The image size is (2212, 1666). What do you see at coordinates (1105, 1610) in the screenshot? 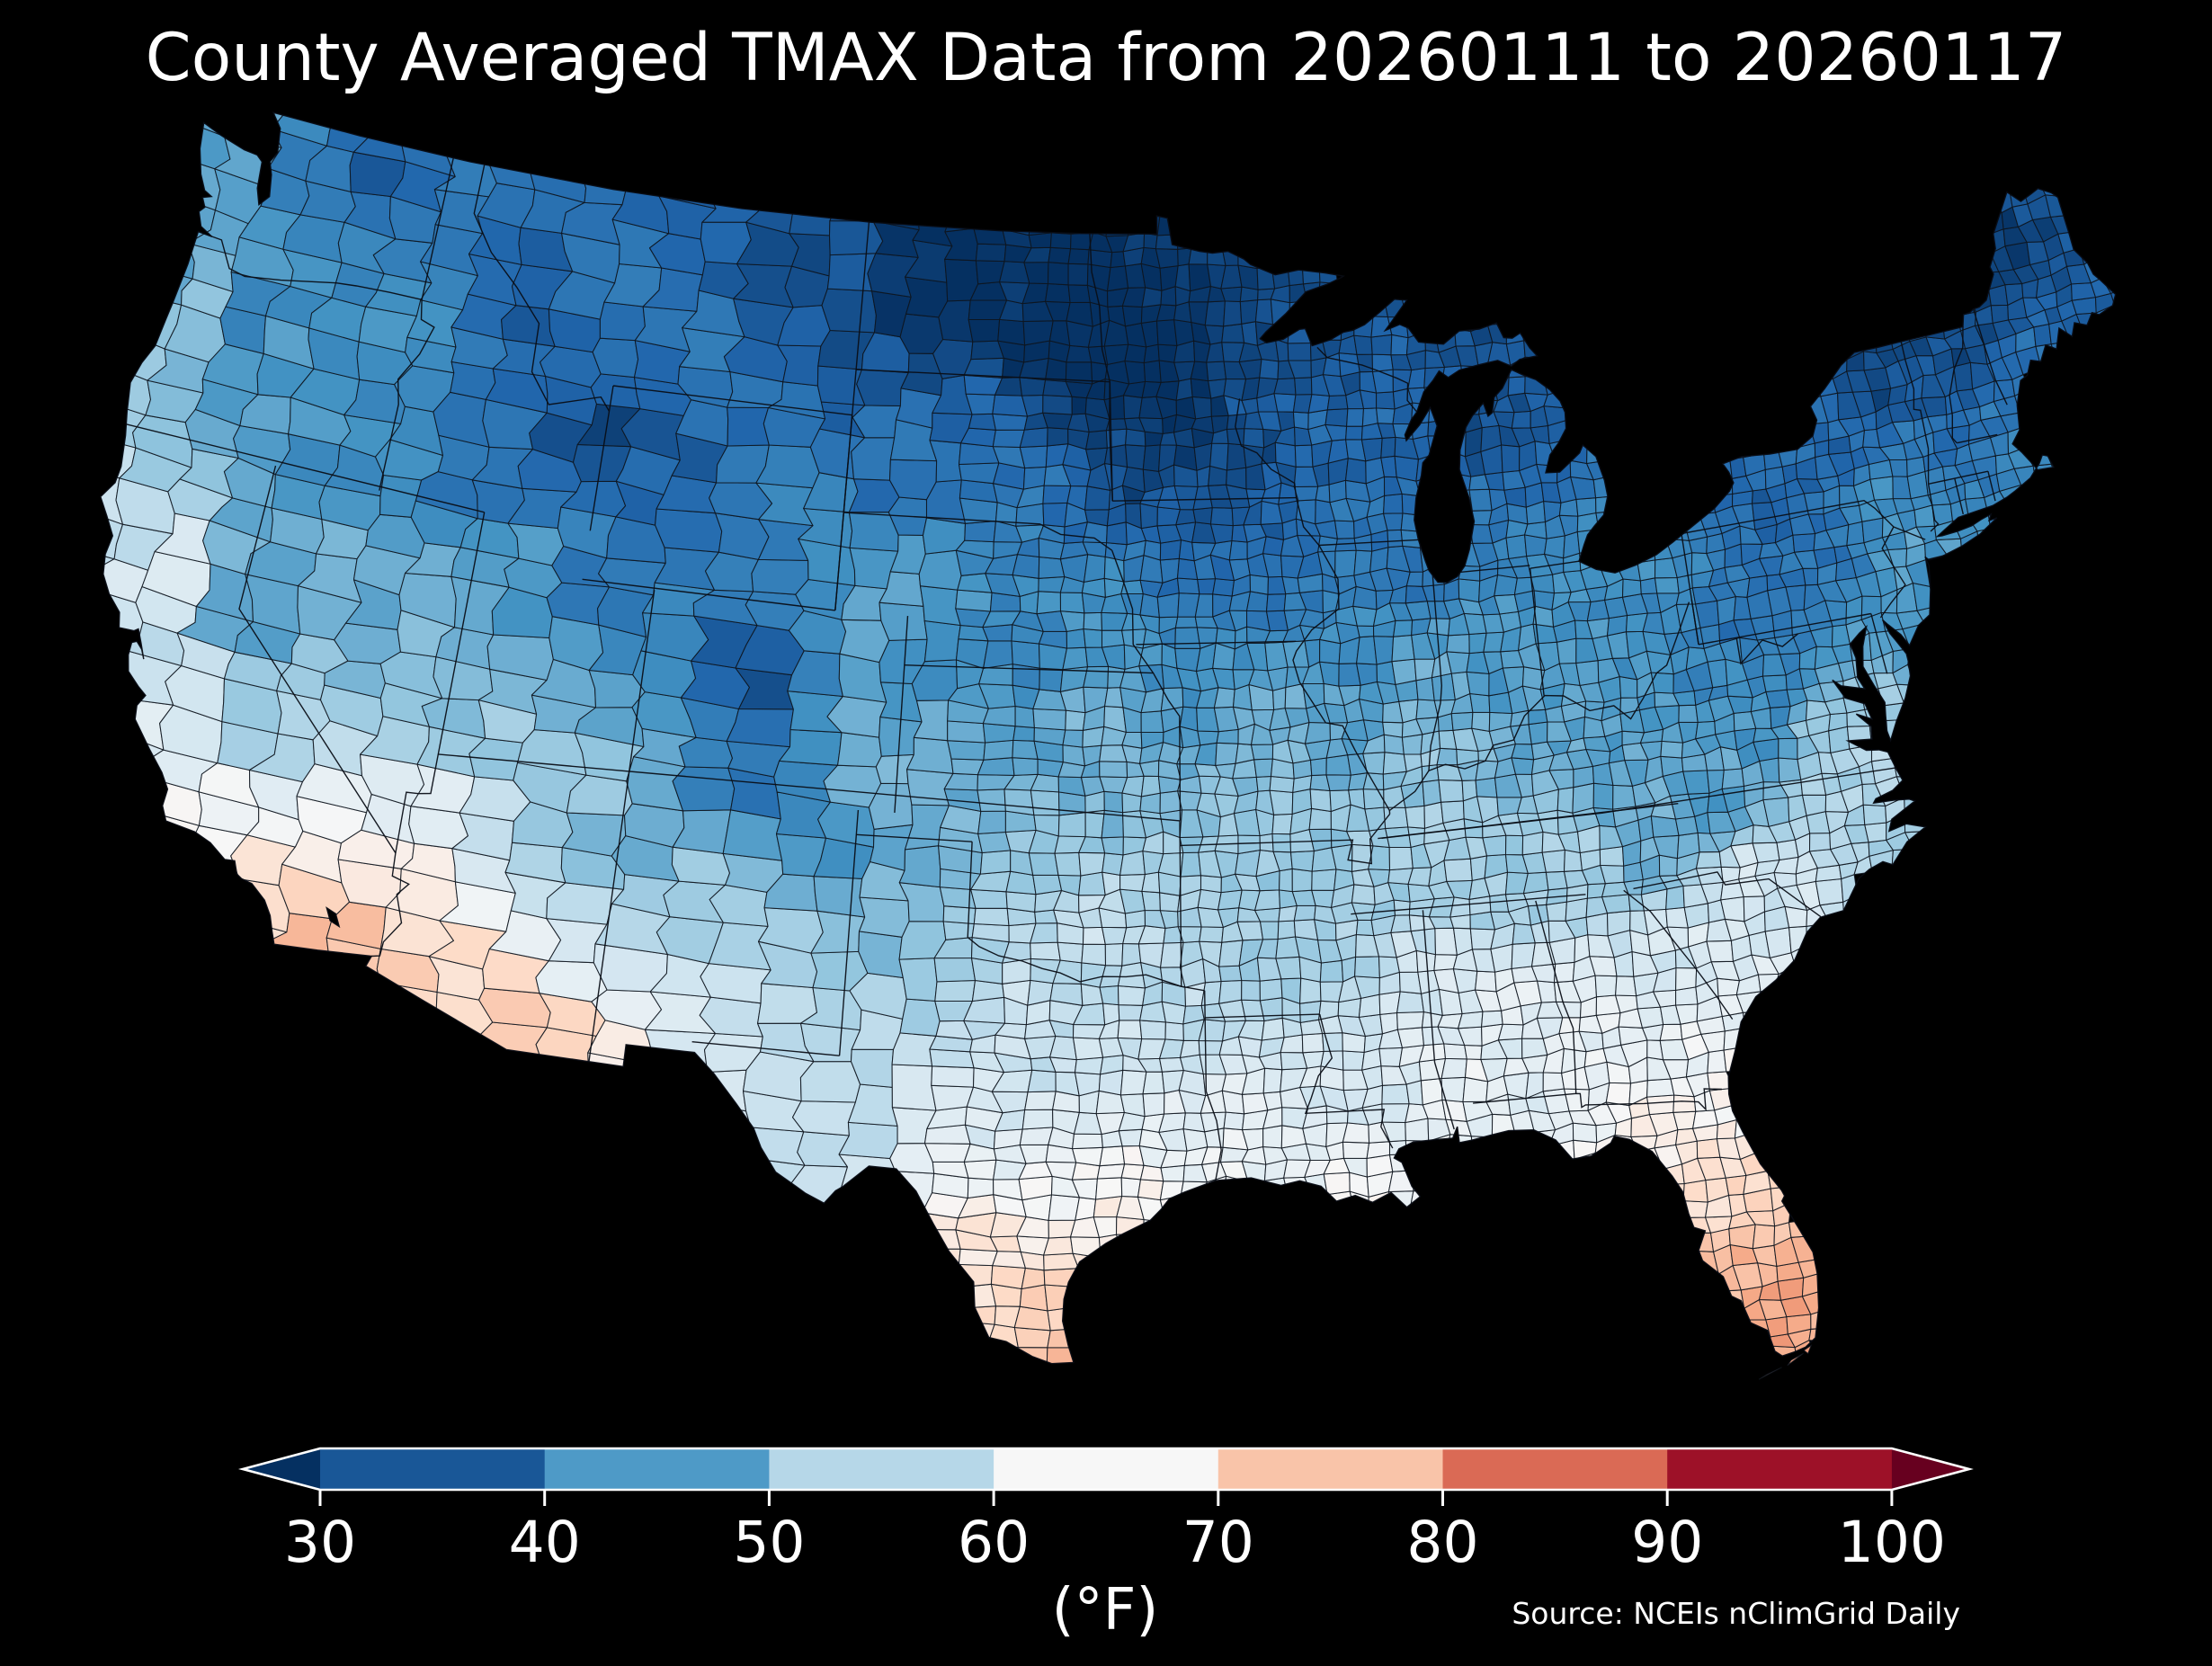
I see `colorbar-unit-label: (°F)` at bounding box center [1105, 1610].